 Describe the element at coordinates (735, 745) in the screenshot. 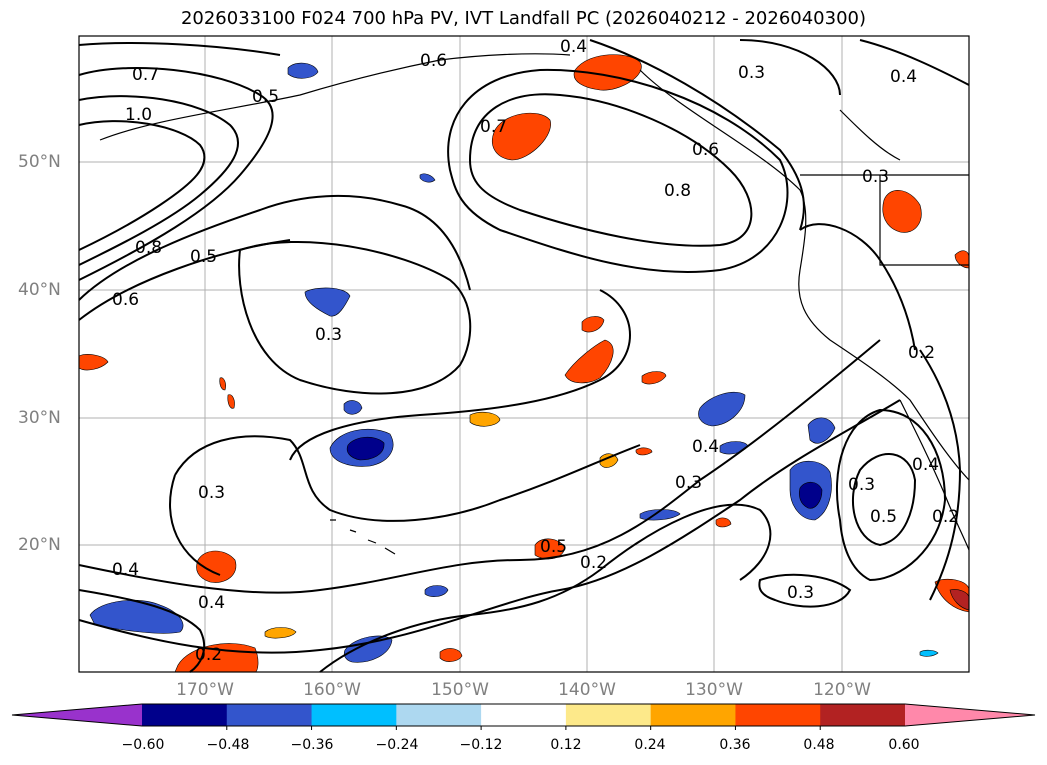

I see `colorbar-tick-label: 0.36` at that location.